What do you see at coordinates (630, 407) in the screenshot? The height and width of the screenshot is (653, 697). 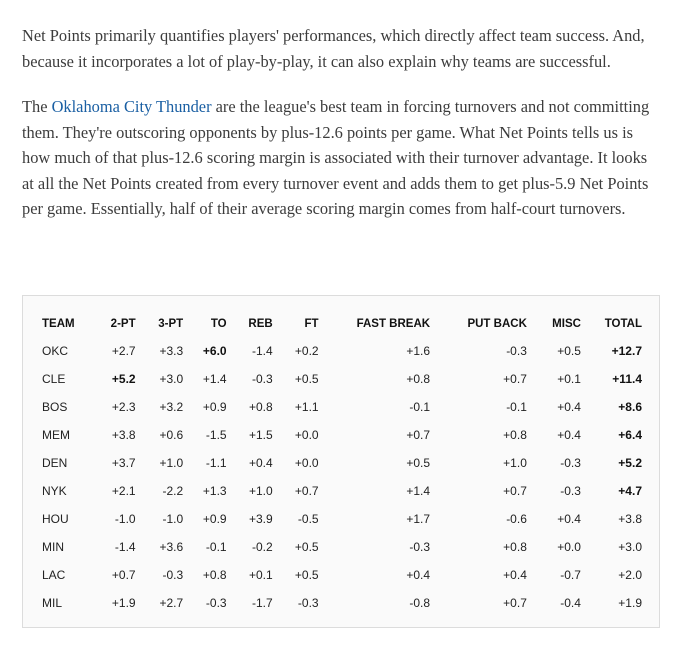 I see `cell-total: +8.6` at bounding box center [630, 407].